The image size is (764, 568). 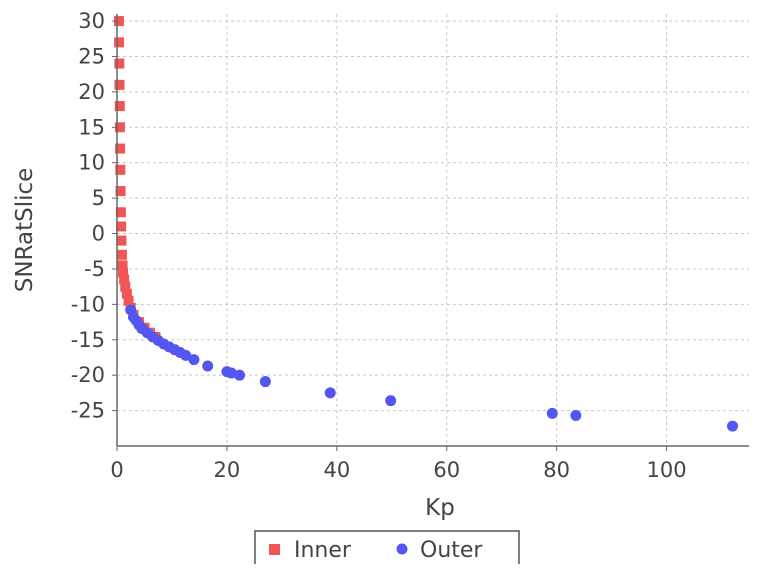 I want to click on y-tick-label: -25, so click(x=88, y=411).